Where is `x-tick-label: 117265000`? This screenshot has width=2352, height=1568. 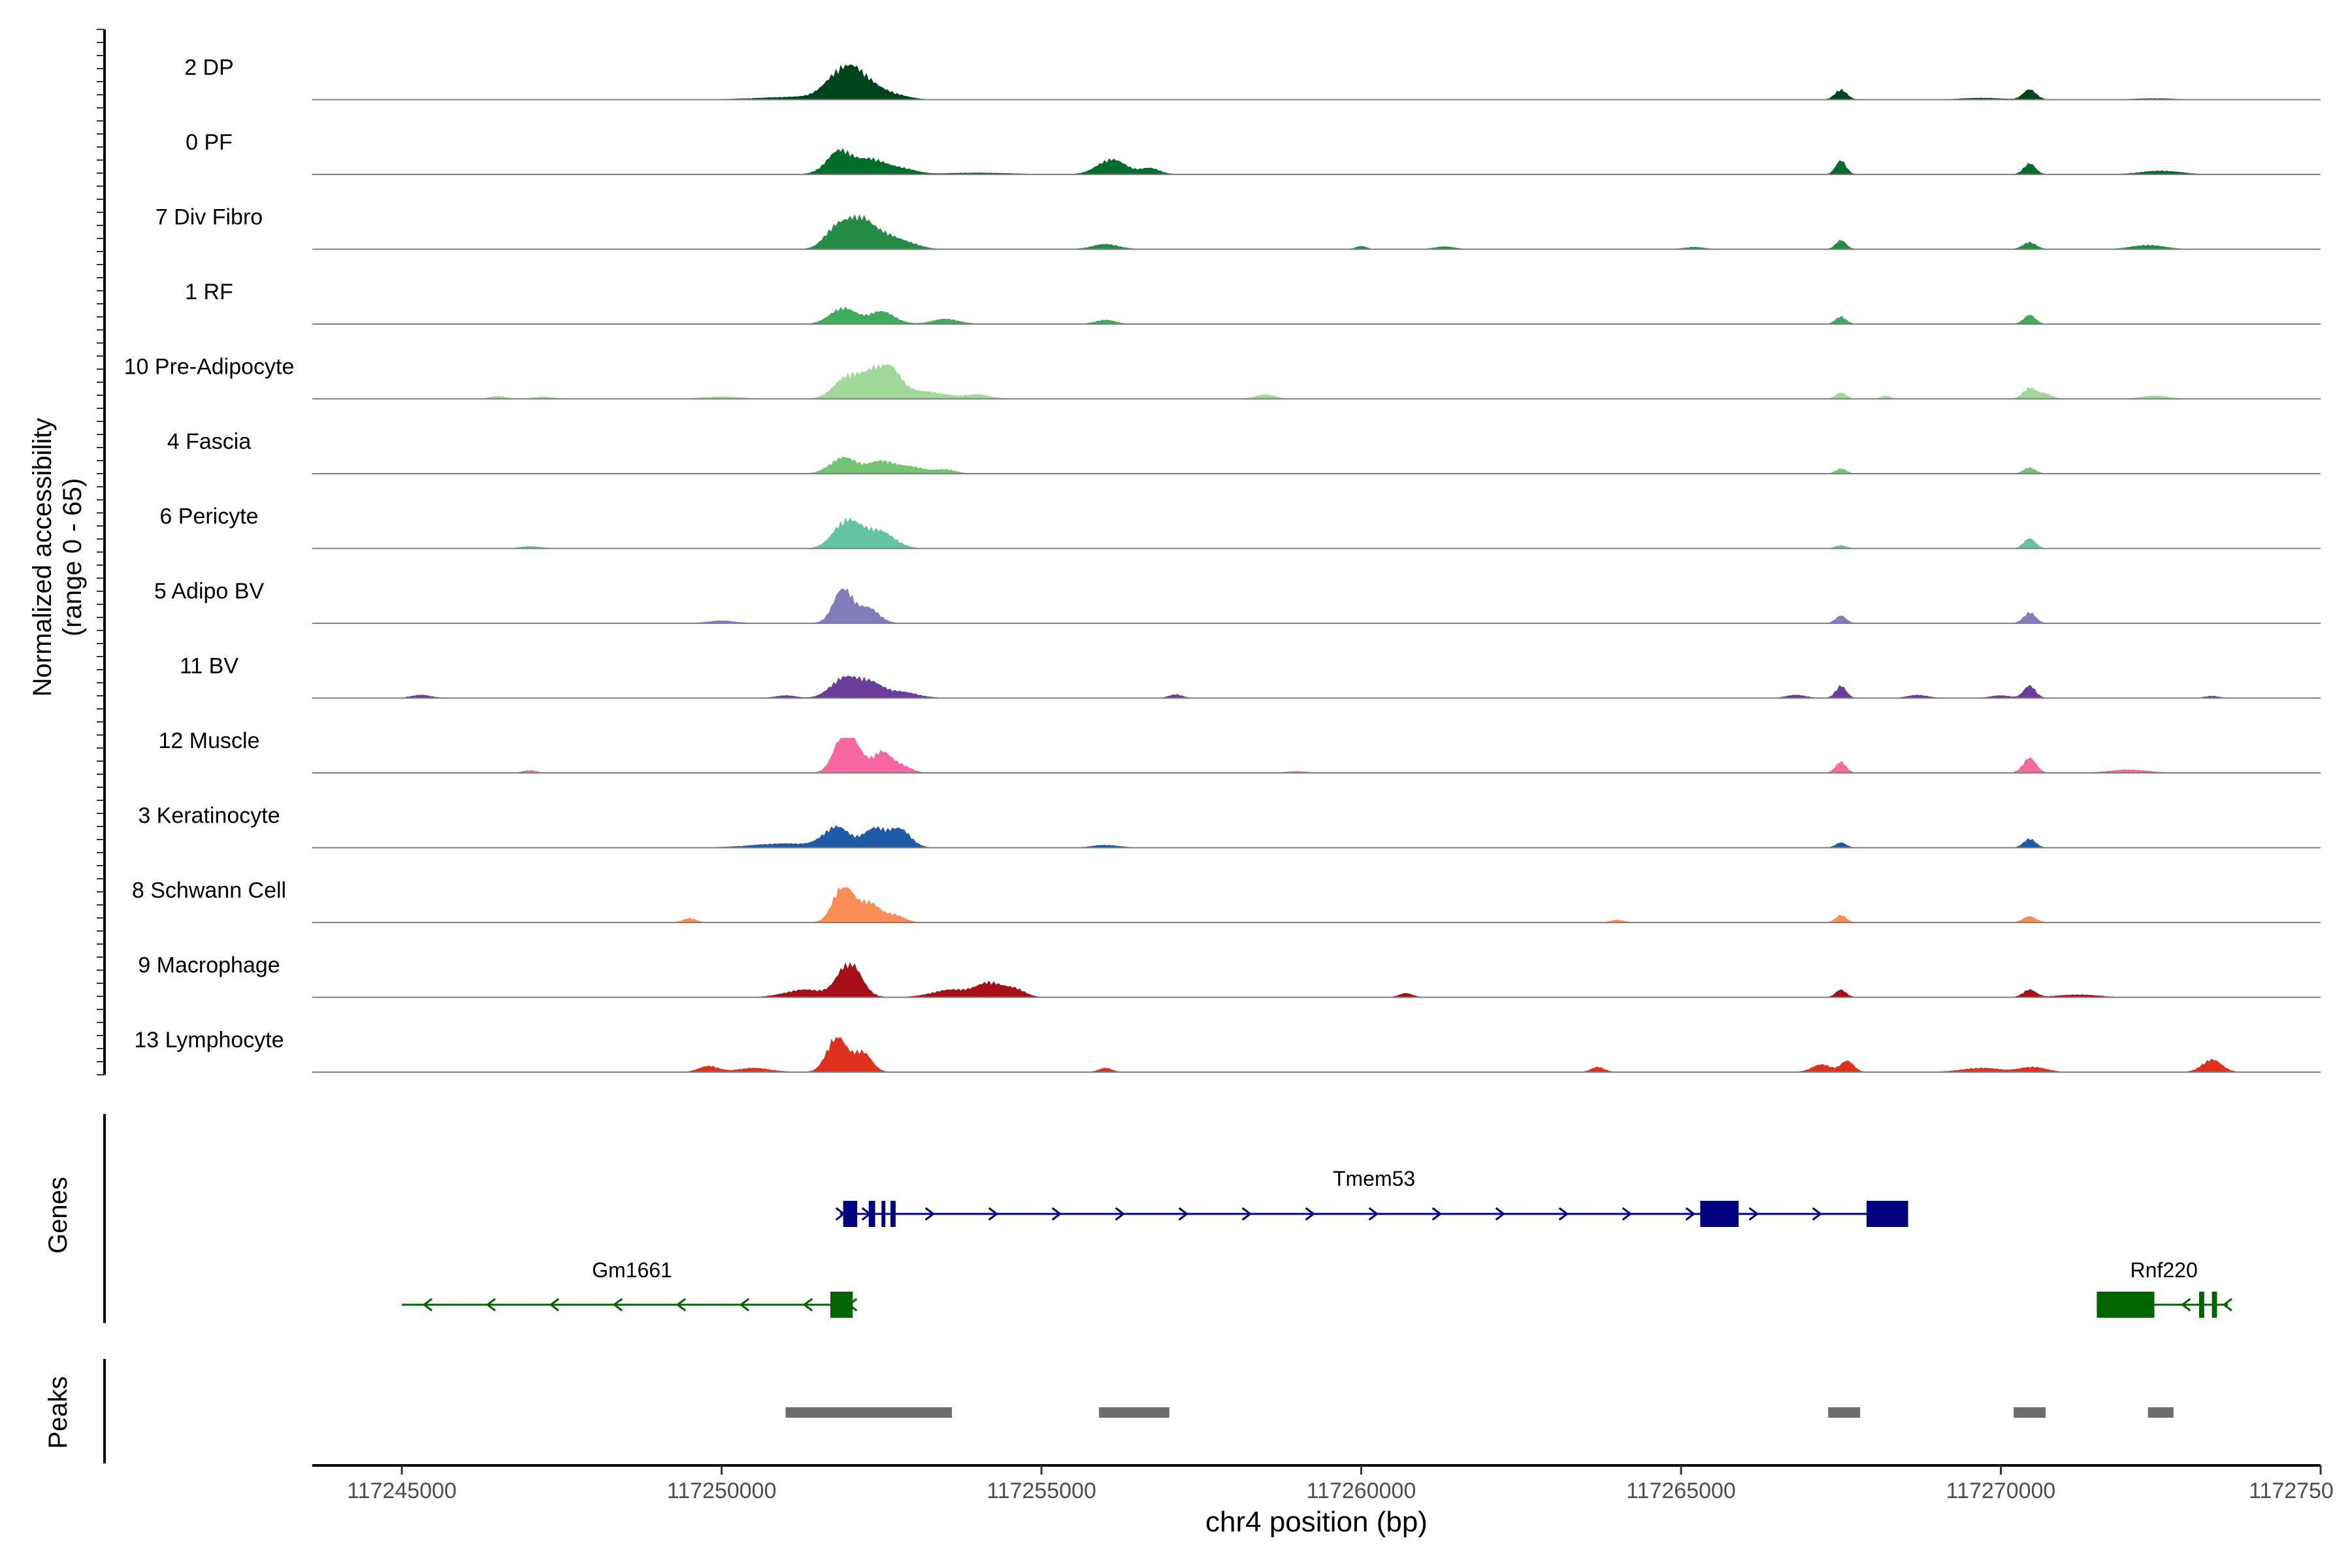 x-tick-label: 117265000 is located at coordinates (1681, 1490).